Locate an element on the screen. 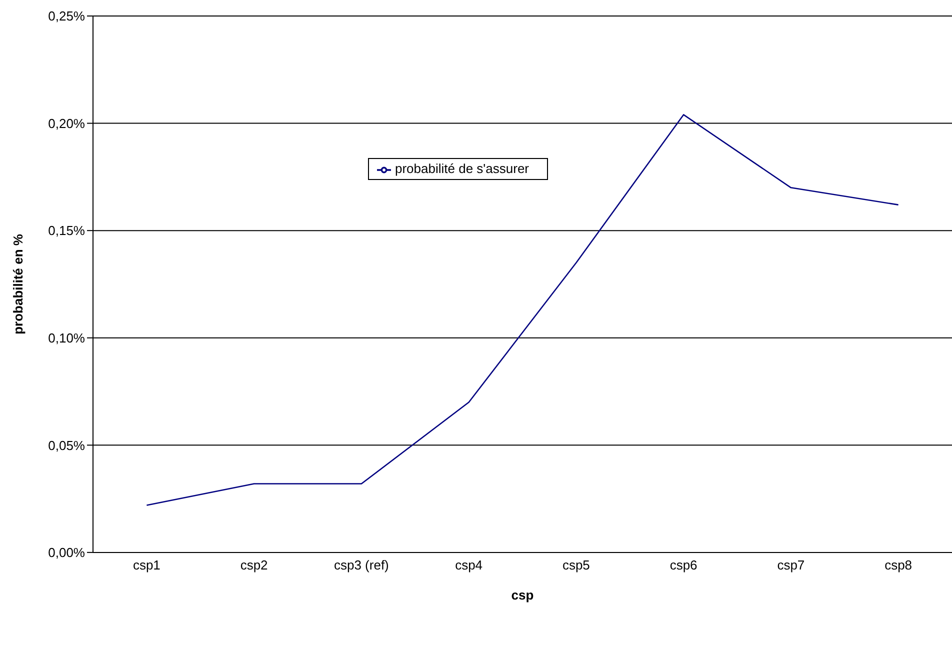 The image size is (952, 648). y-axis-title: probabilité en % is located at coordinates (18, 284).